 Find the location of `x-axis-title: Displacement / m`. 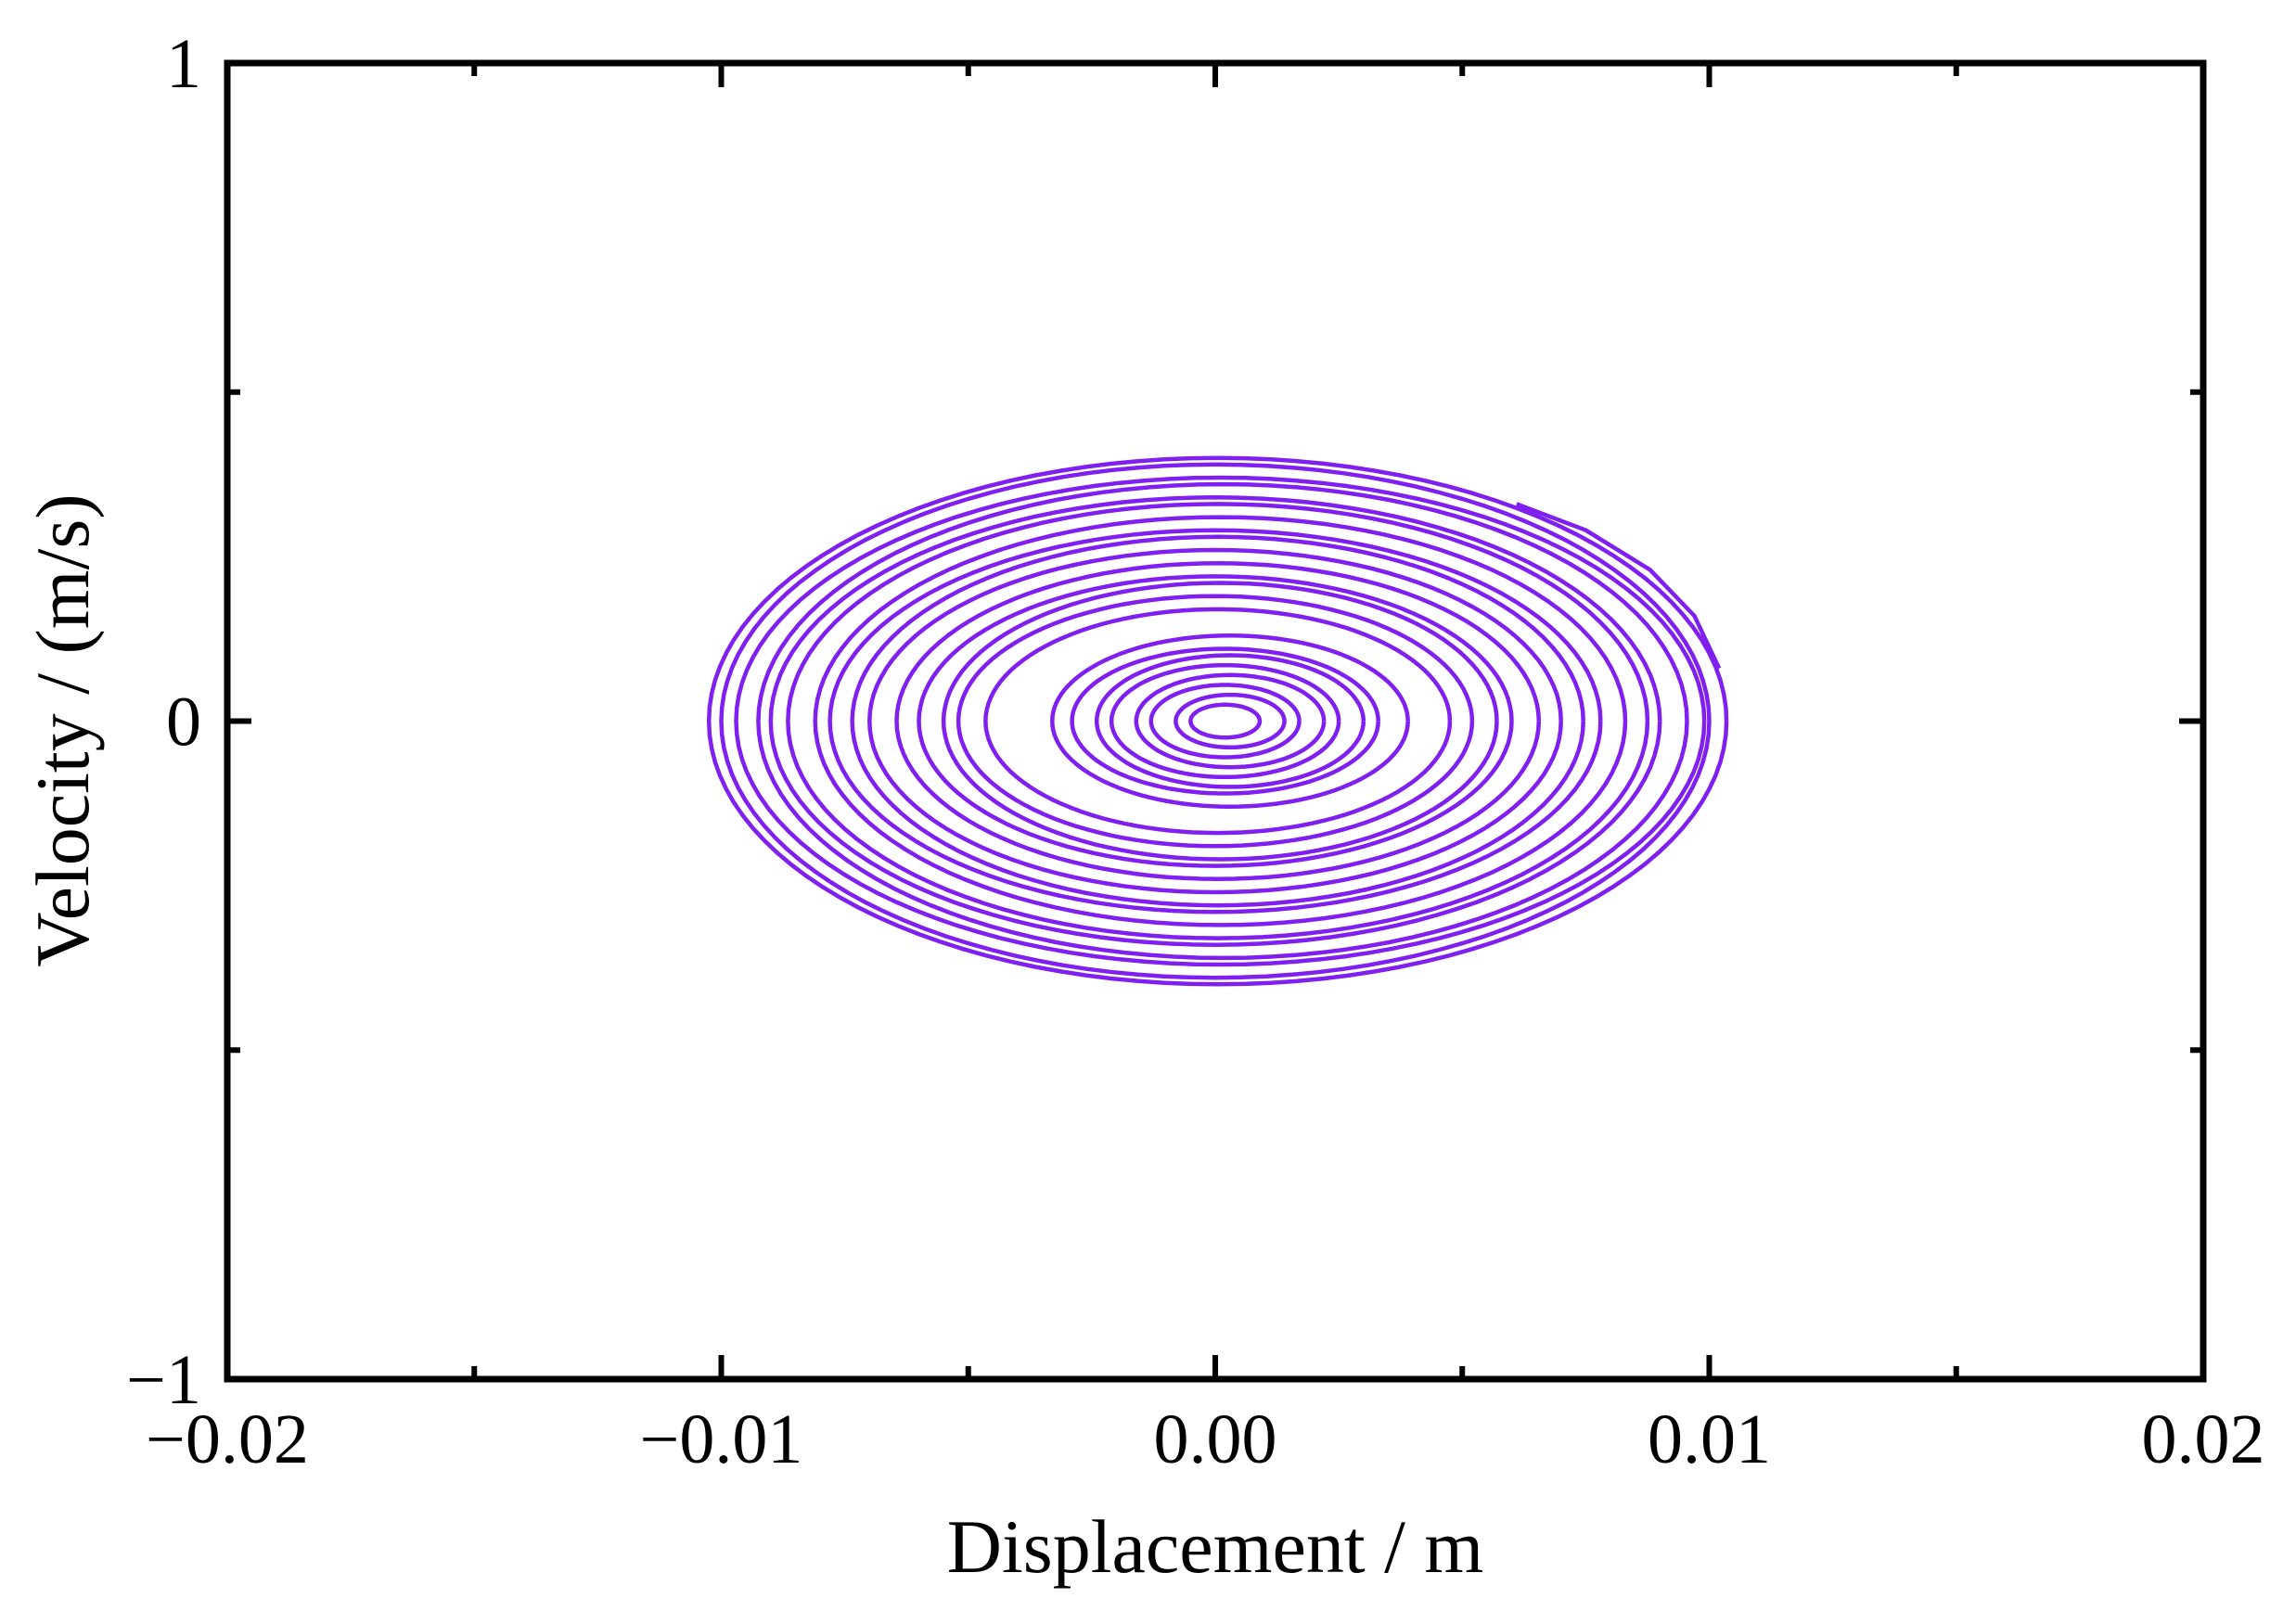

x-axis-title: Displacement / m is located at coordinates (1215, 1546).